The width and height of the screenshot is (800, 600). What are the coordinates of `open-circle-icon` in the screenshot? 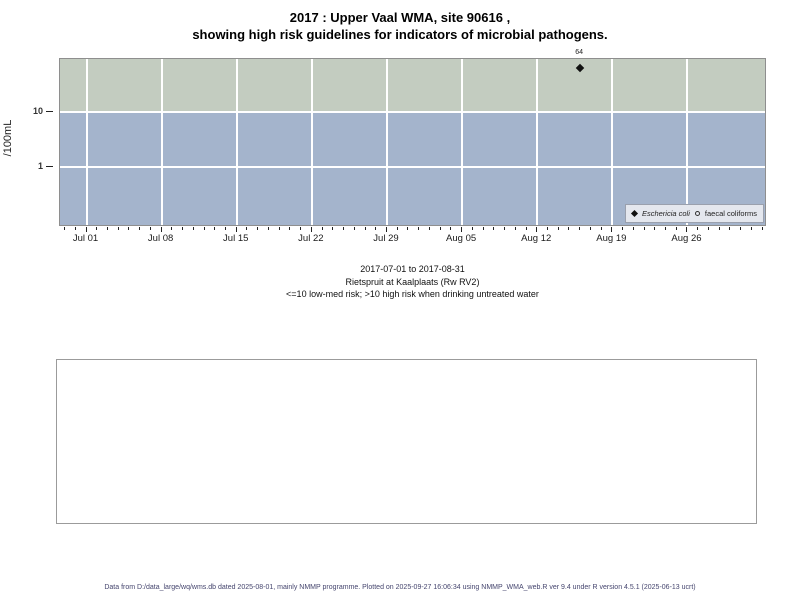 It's located at (697, 213).